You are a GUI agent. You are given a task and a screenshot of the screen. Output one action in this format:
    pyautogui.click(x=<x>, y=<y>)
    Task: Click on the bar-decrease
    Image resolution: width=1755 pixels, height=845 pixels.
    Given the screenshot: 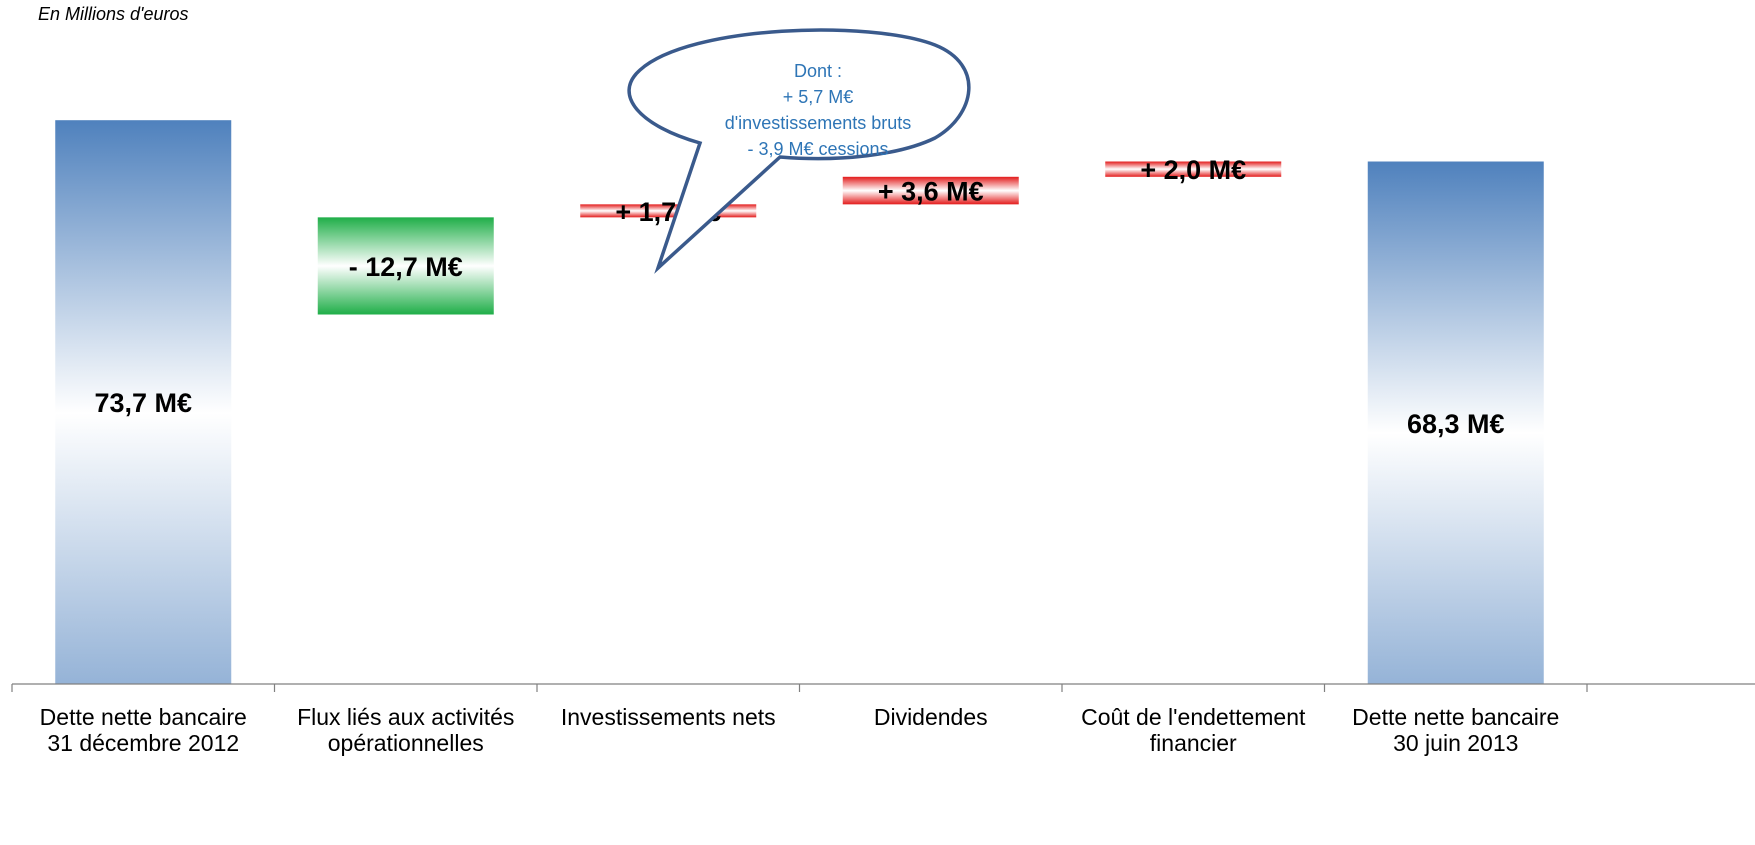 What is the action you would take?
    pyautogui.click(x=405, y=266)
    